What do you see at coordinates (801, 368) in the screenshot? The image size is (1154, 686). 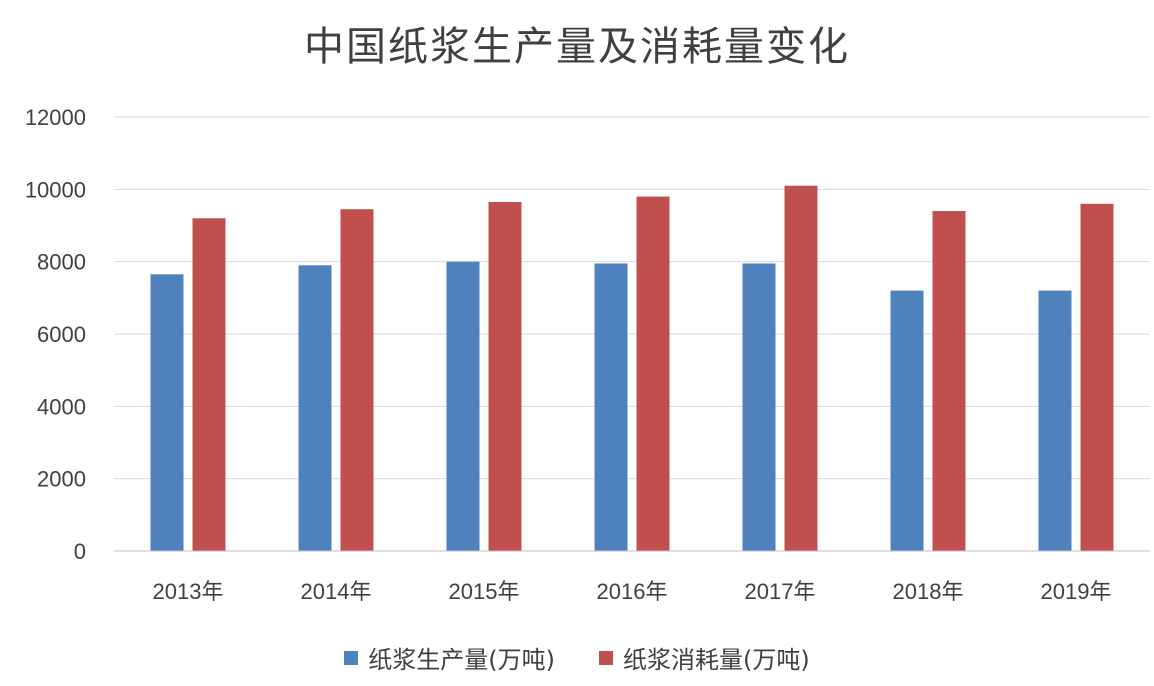 I see `bar-consumption-2017年` at bounding box center [801, 368].